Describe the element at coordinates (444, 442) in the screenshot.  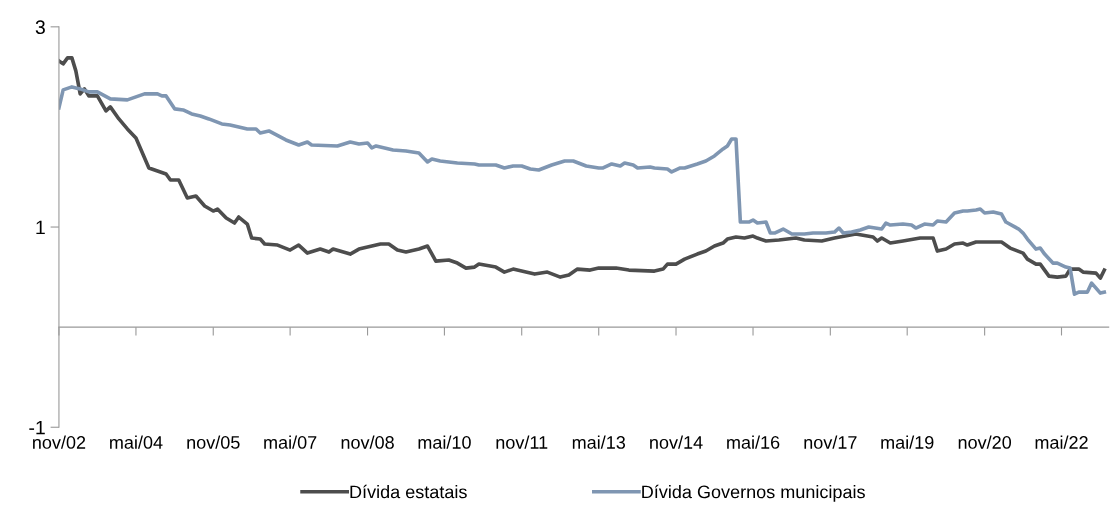
I see `x-tick-label: mai/10` at that location.